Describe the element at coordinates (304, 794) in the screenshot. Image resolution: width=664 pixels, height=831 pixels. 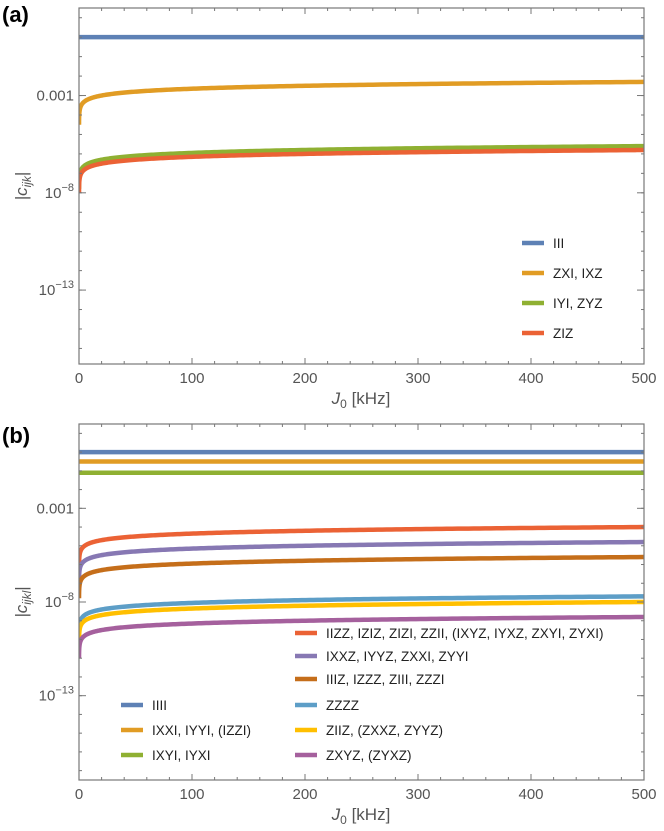
I see `panel-b-x-tick-label: 200` at that location.